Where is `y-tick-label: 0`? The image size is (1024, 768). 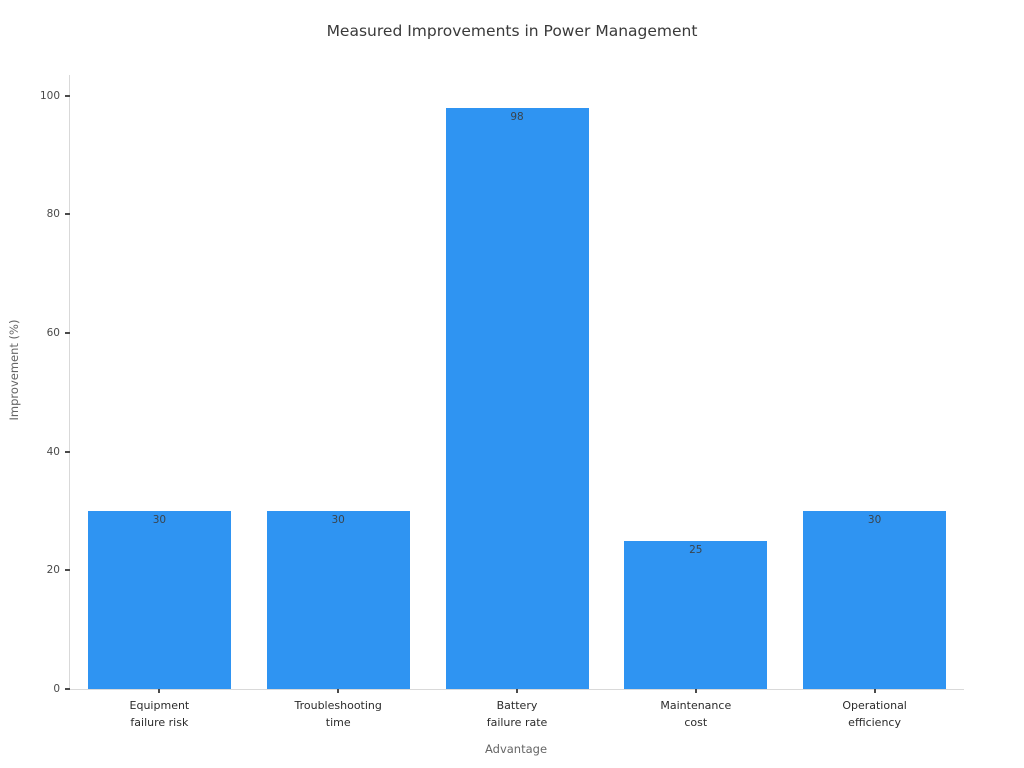
y-tick-label: 0 is located at coordinates (56, 689).